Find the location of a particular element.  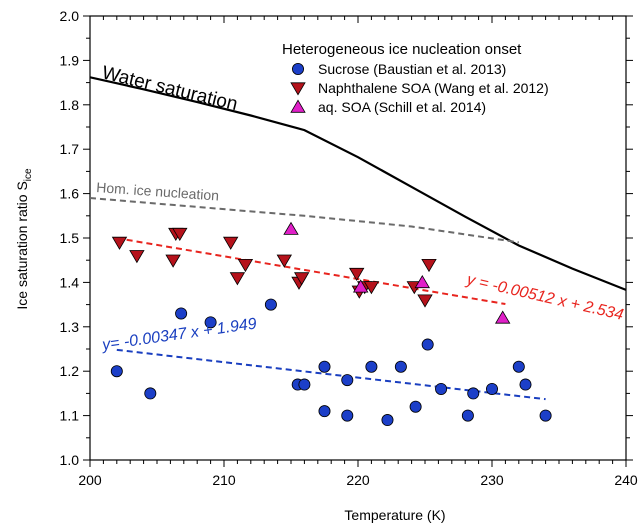

x-tick-label: 230 is located at coordinates (492, 480).